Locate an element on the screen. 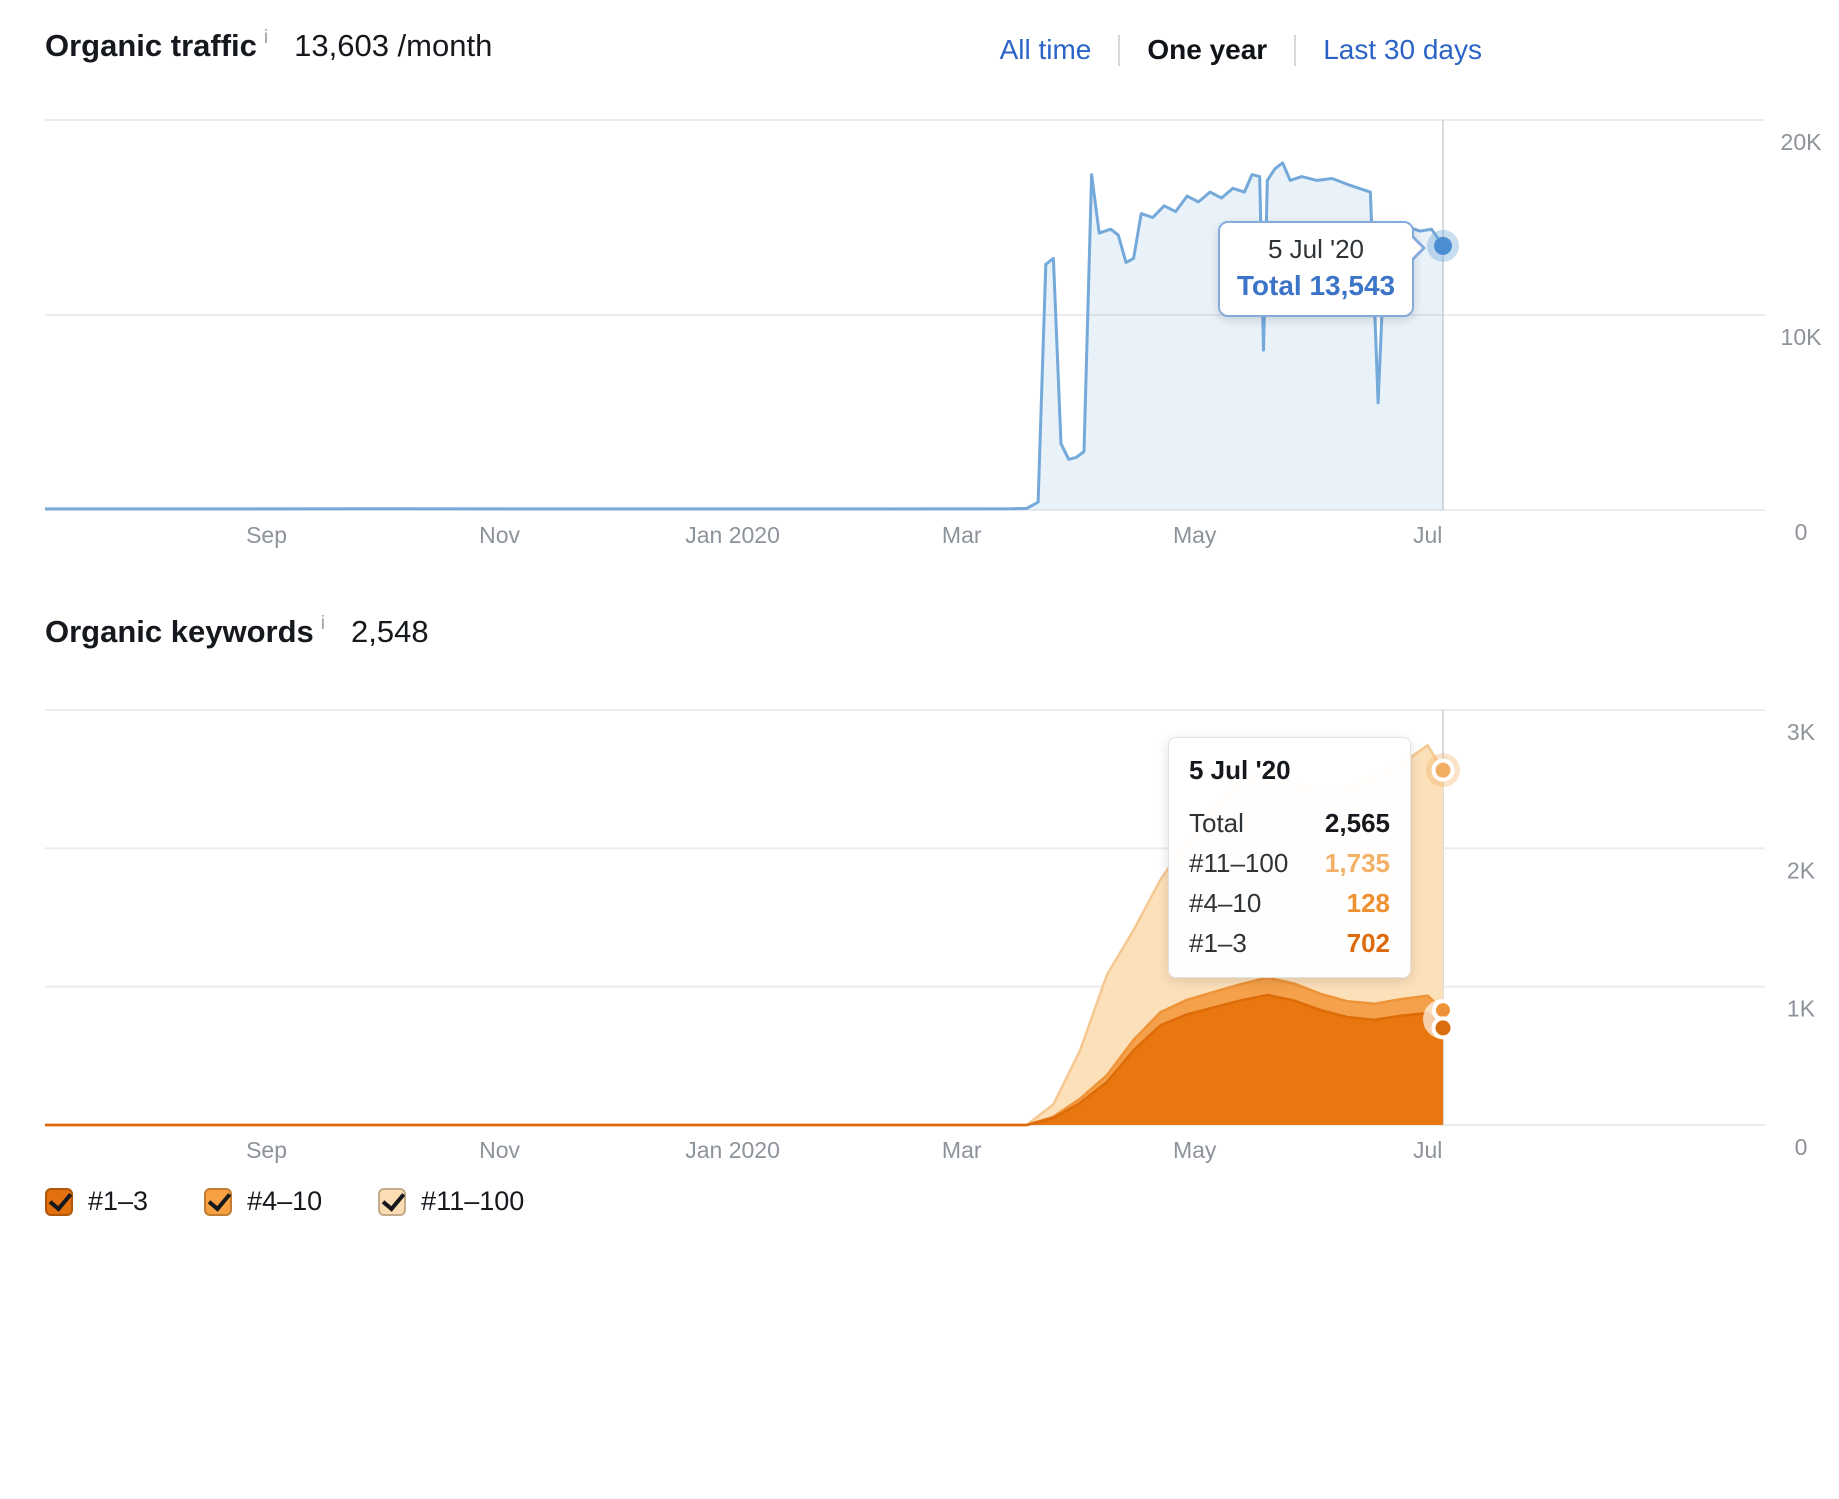 This screenshot has height=1499, width=1839. tab-one-year: One year is located at coordinates (1207, 49).